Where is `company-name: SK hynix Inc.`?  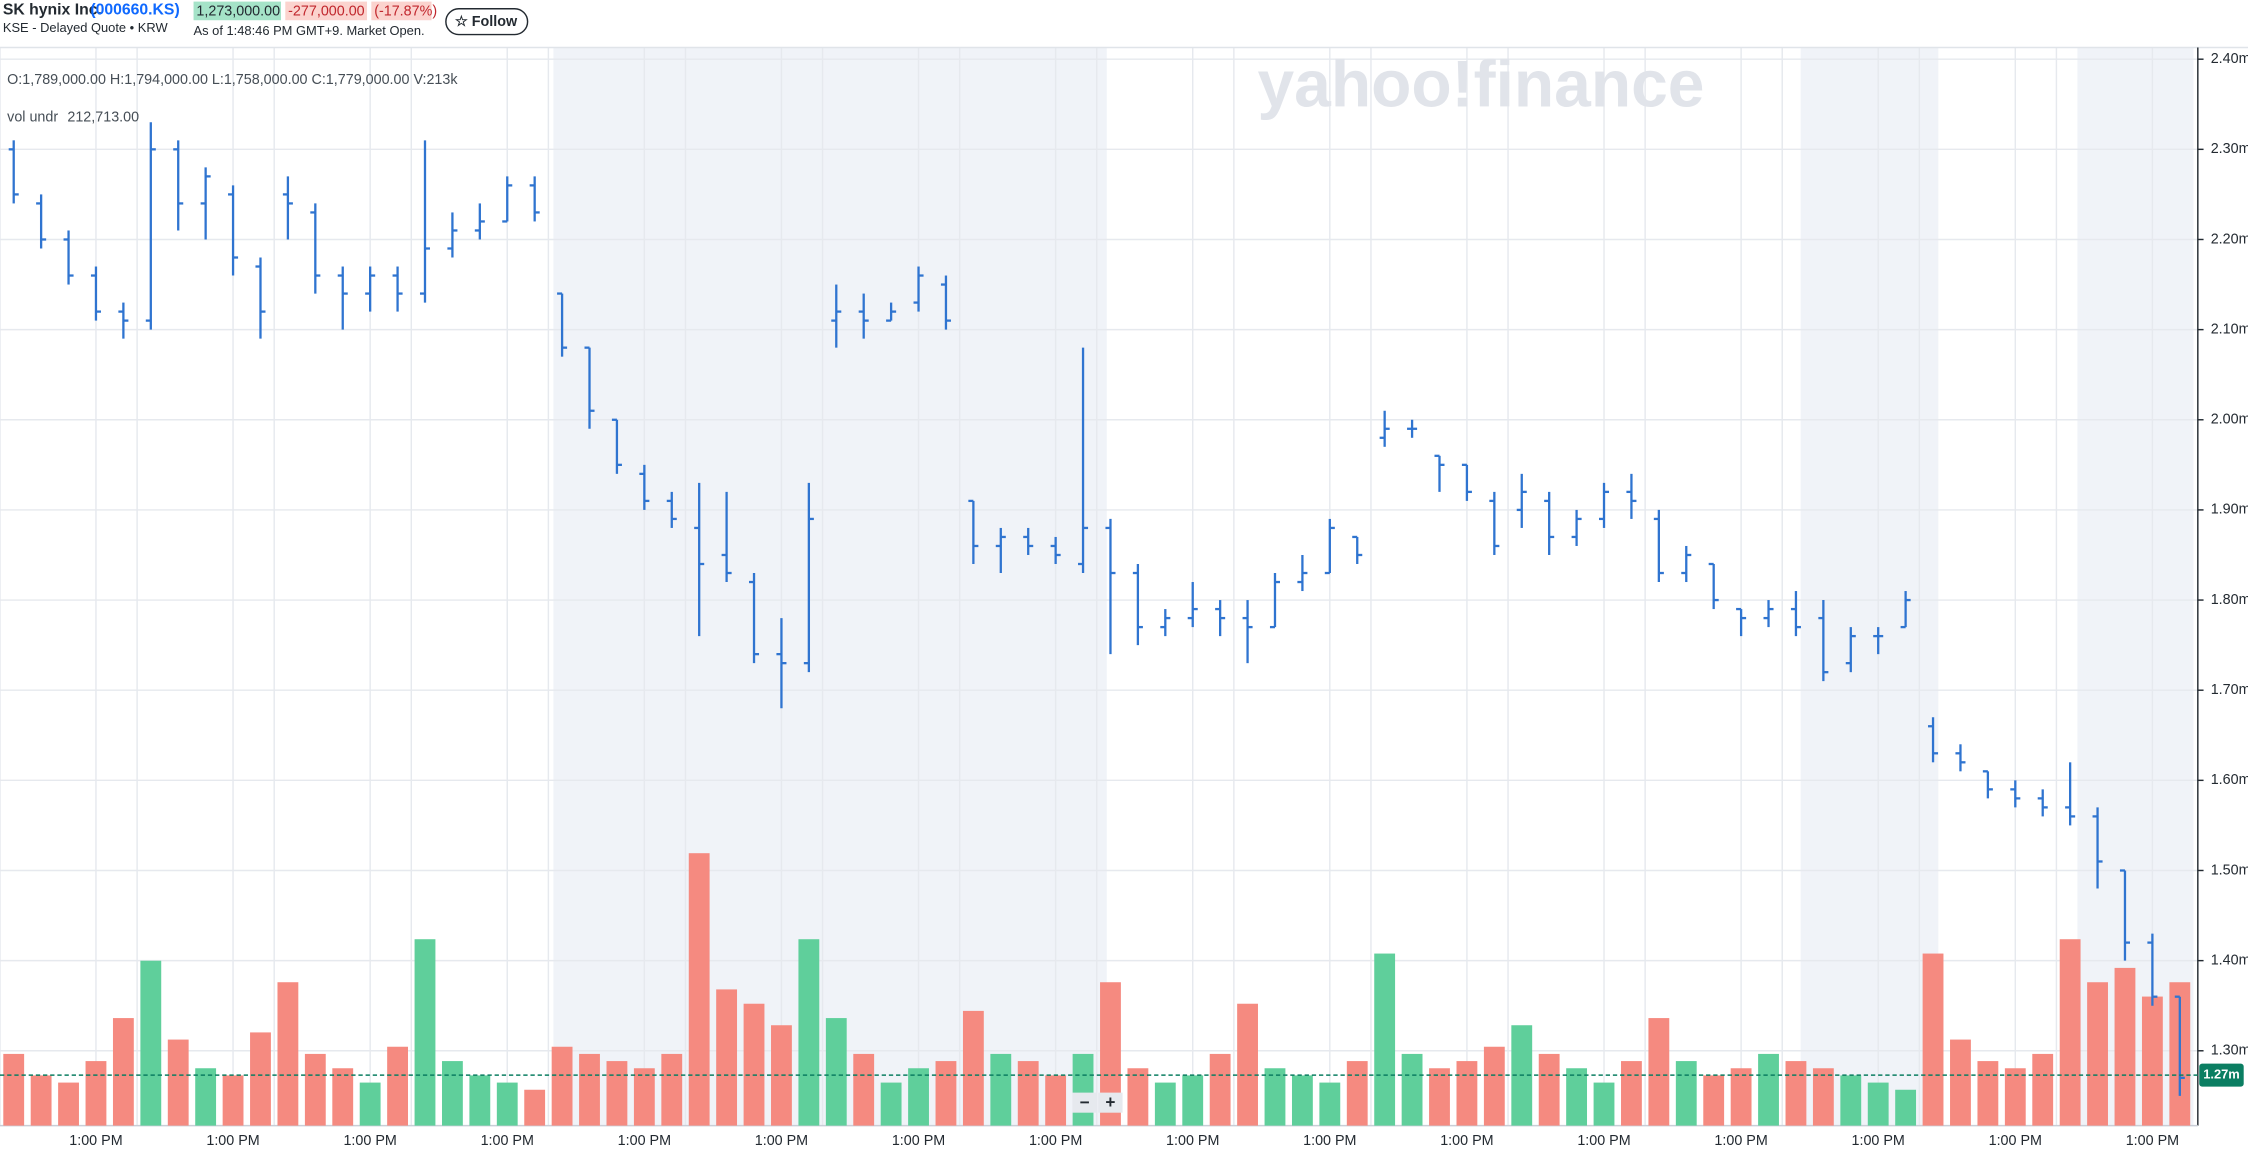 company-name: SK hynix Inc. is located at coordinates (52, 9).